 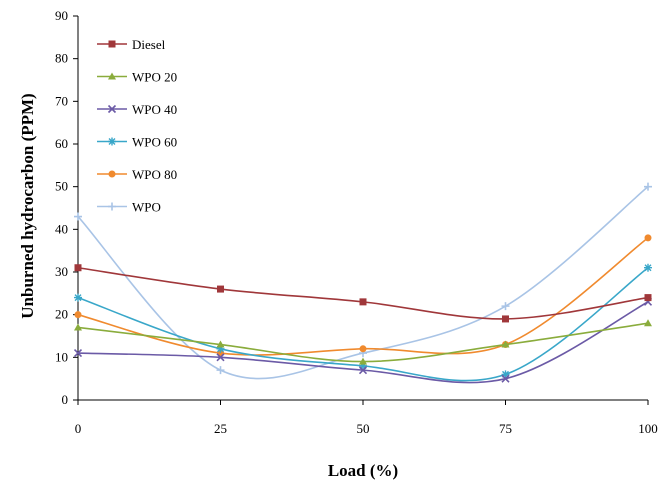 I want to click on legend-item-wpo-60: WPO 60, so click(x=137, y=142).